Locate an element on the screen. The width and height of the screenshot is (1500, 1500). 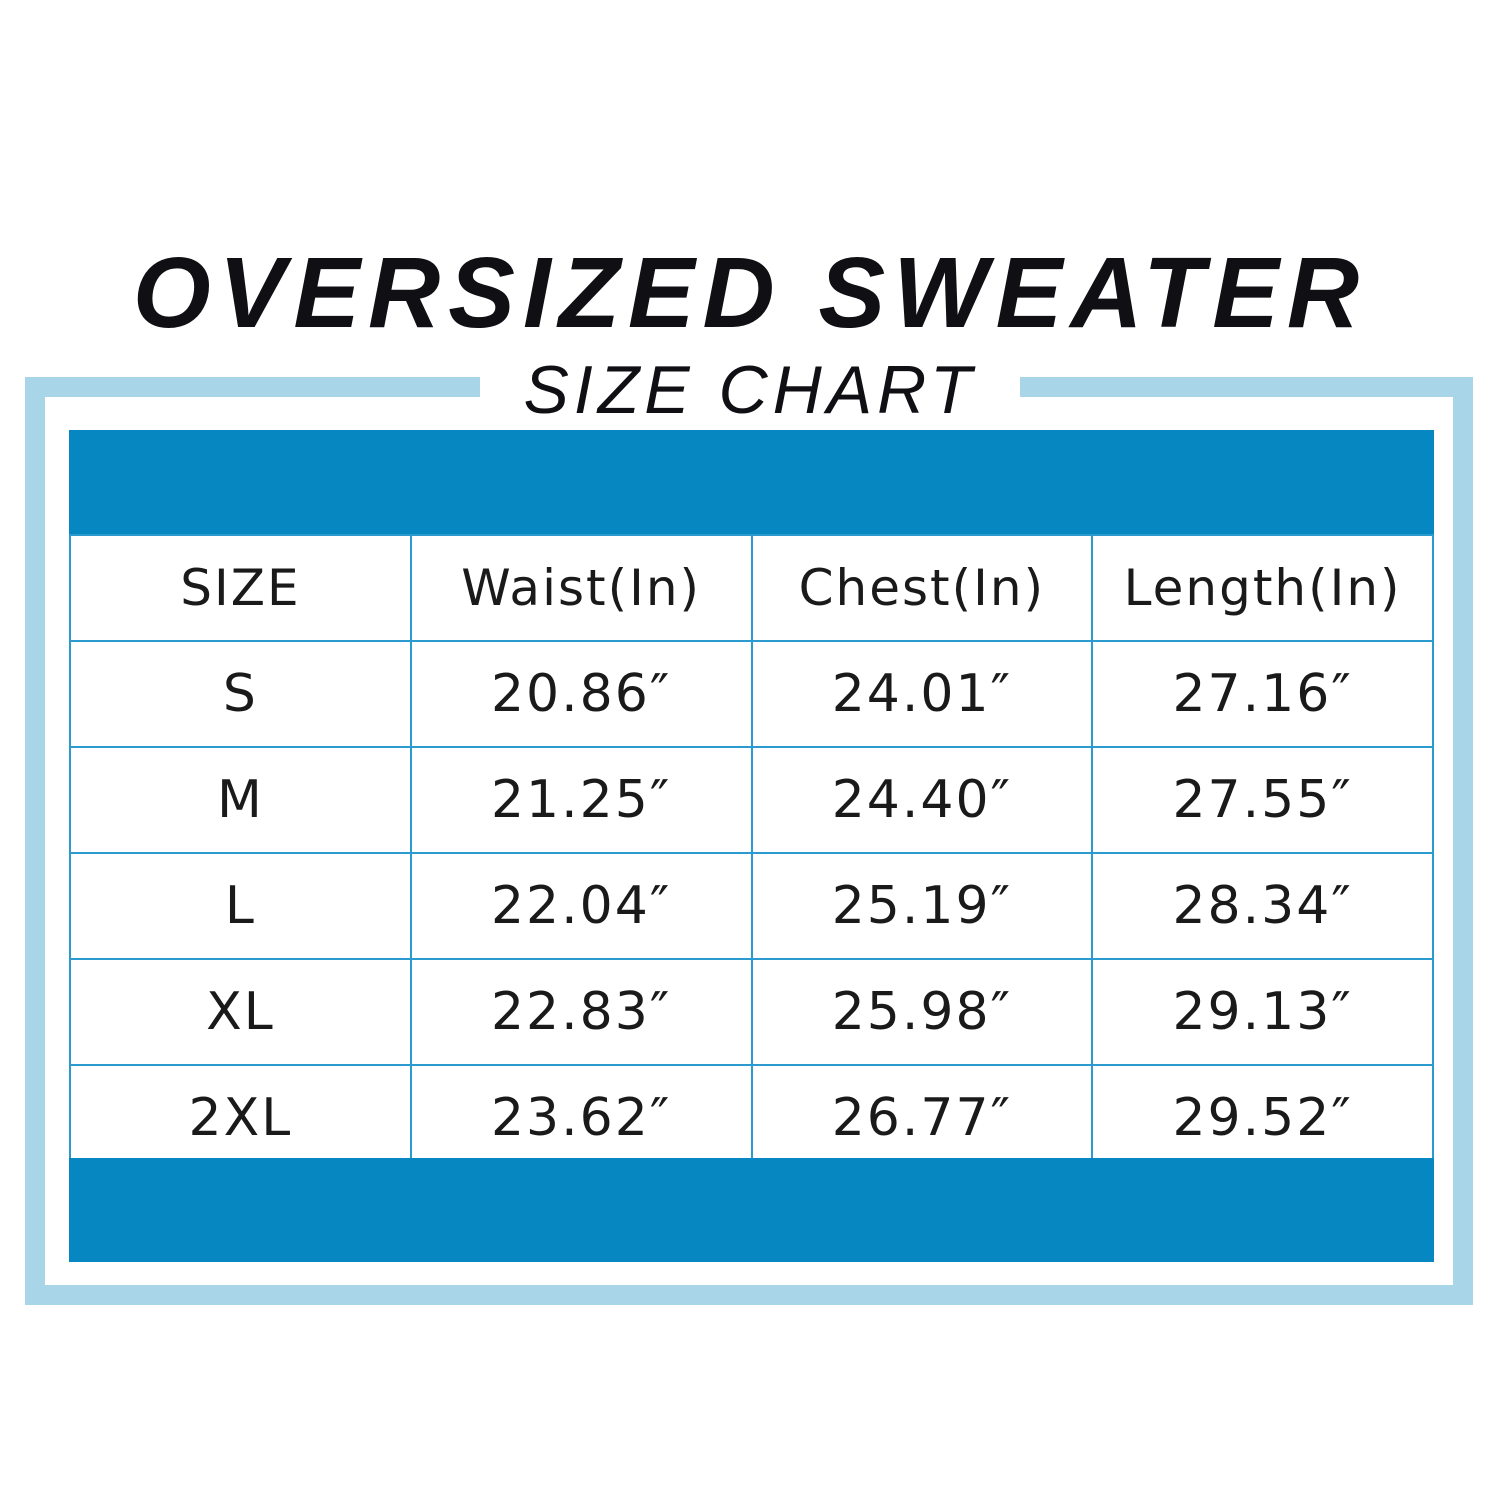
length-cell: 27.55″ is located at coordinates (1262, 800).